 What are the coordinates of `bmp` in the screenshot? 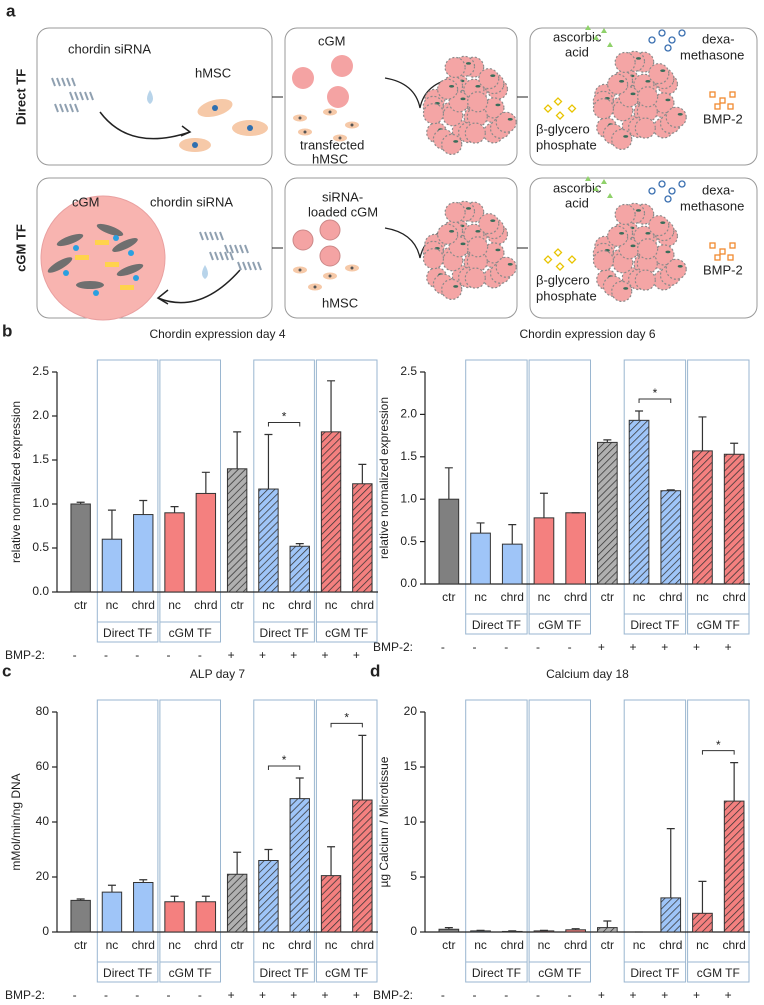 It's located at (722, 100).